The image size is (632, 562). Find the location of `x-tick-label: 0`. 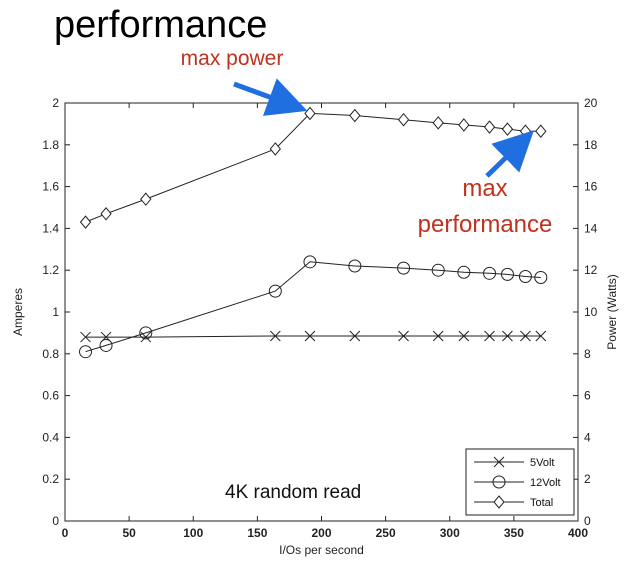

x-tick-label: 0 is located at coordinates (65, 533).